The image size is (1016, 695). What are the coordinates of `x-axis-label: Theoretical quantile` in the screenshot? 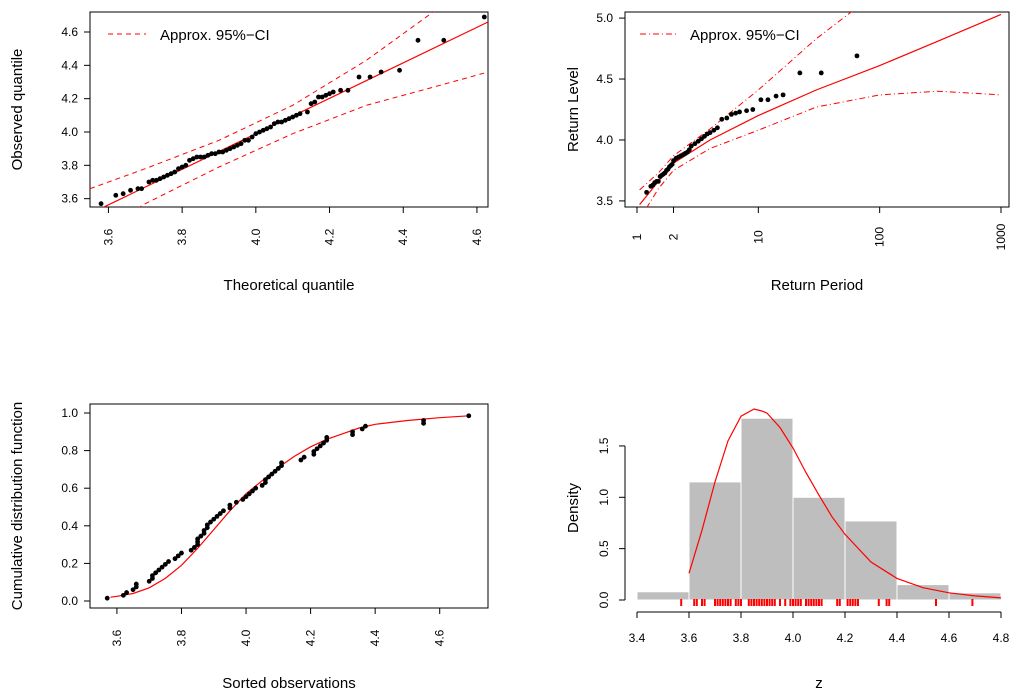 It's located at (289, 285).